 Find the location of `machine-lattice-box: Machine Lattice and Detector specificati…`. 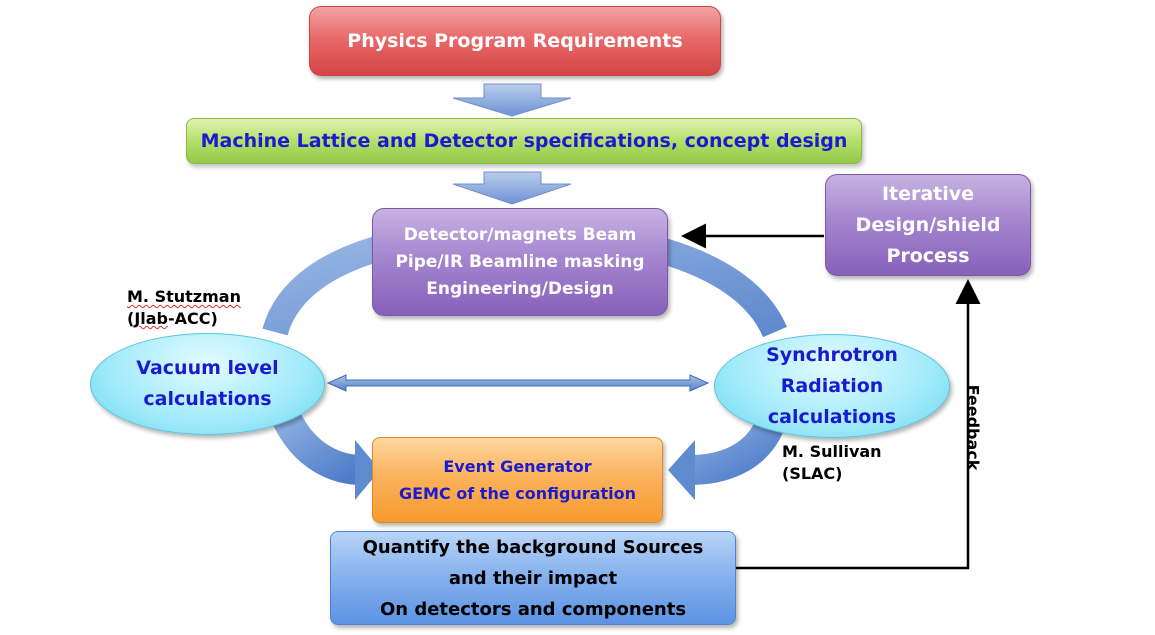

machine-lattice-box: Machine Lattice and Detector specificati… is located at coordinates (524, 141).